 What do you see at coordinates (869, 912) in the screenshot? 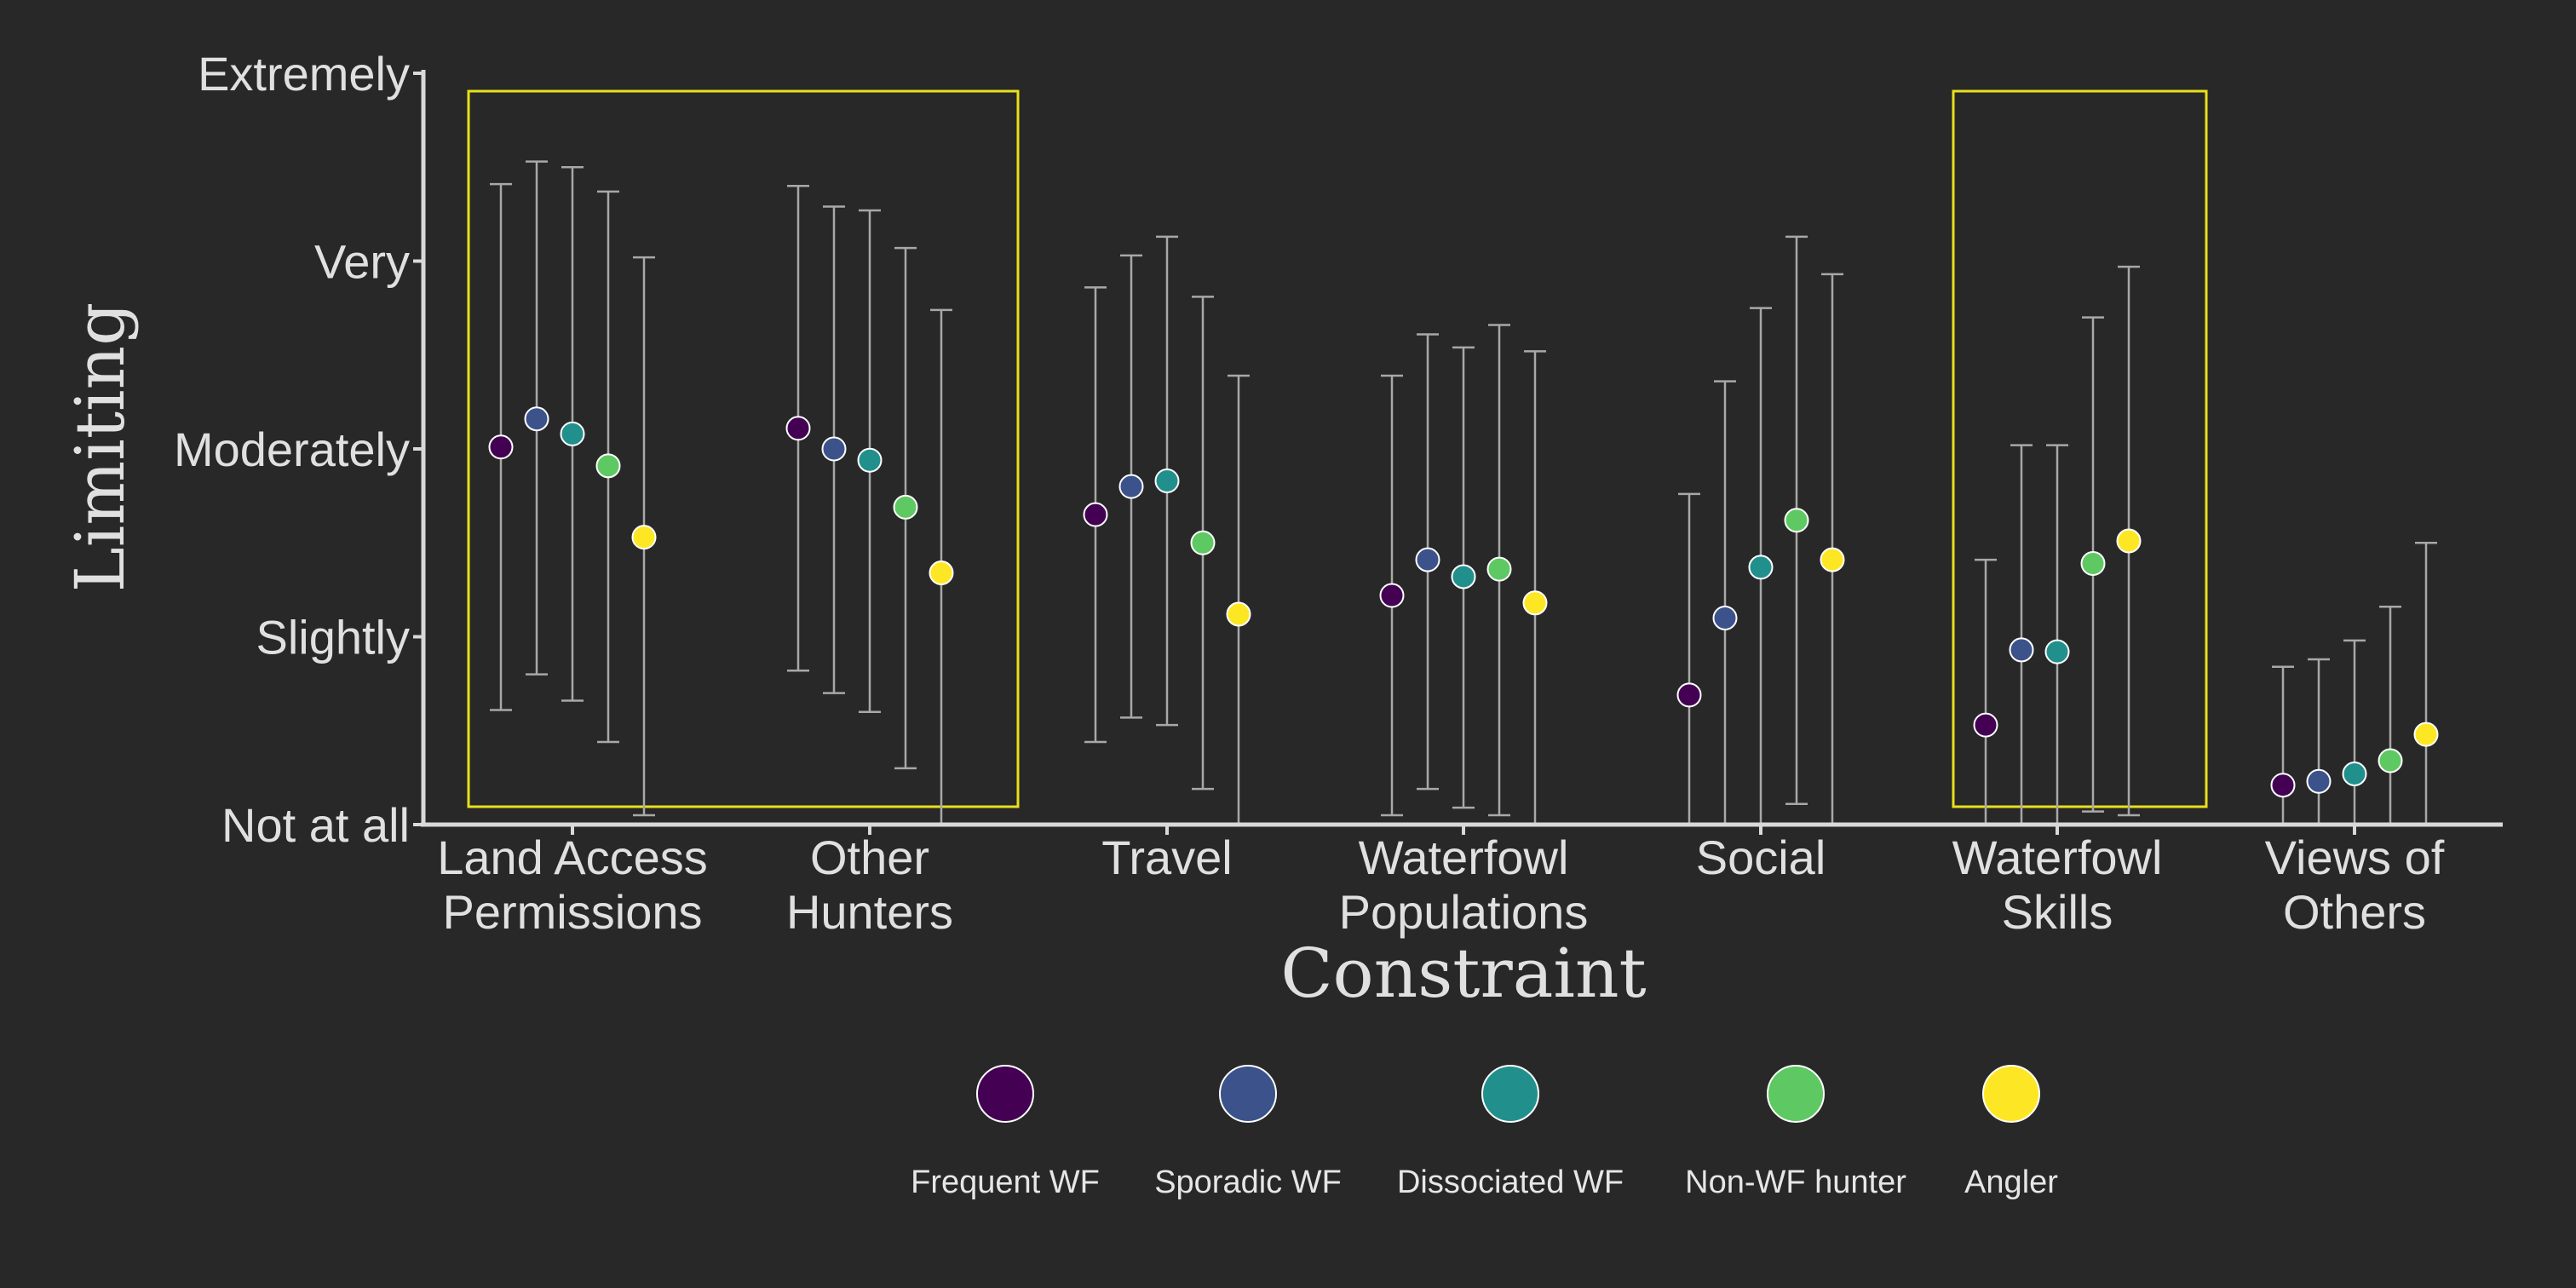
I see `x-tick-label: Hunters` at bounding box center [869, 912].